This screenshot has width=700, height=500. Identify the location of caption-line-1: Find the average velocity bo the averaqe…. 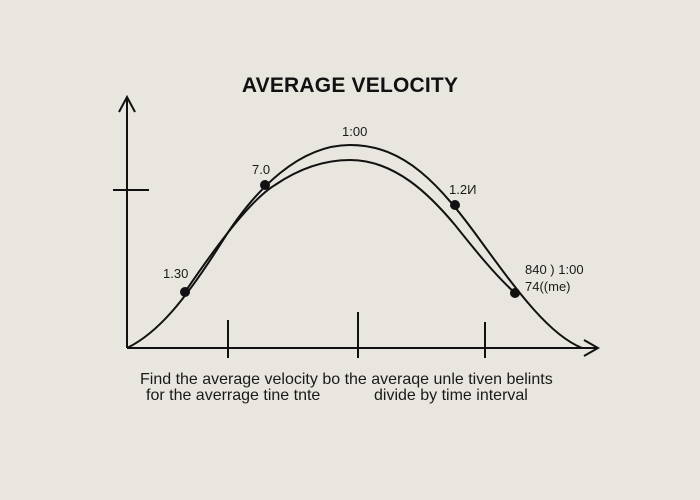
(346, 379).